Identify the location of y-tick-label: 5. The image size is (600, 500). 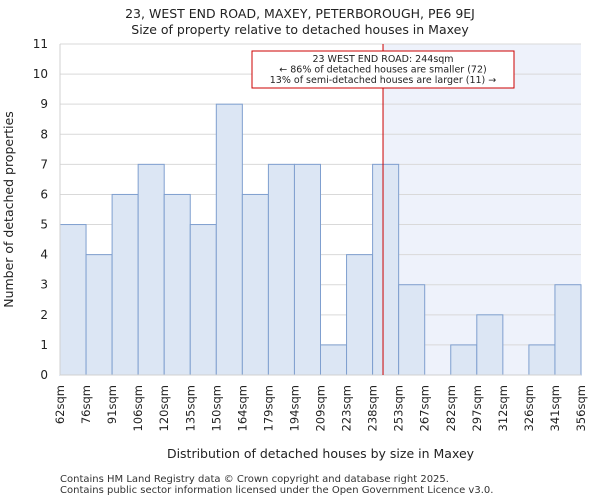
(44, 225).